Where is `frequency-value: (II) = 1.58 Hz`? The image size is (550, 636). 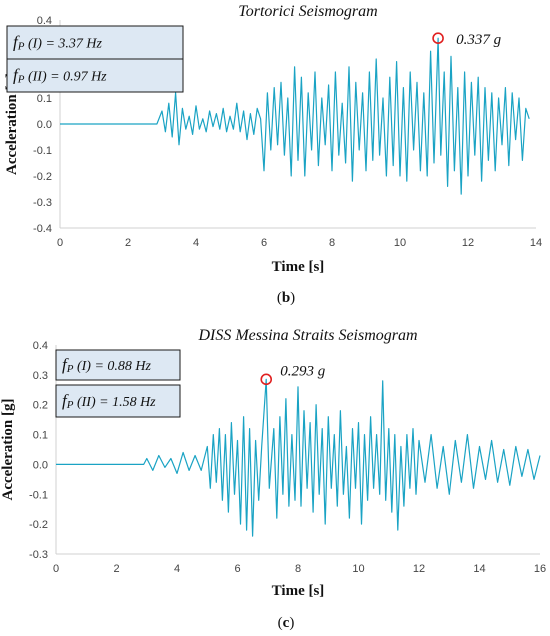
frequency-value: (II) = 1.58 Hz is located at coordinates (114, 402).